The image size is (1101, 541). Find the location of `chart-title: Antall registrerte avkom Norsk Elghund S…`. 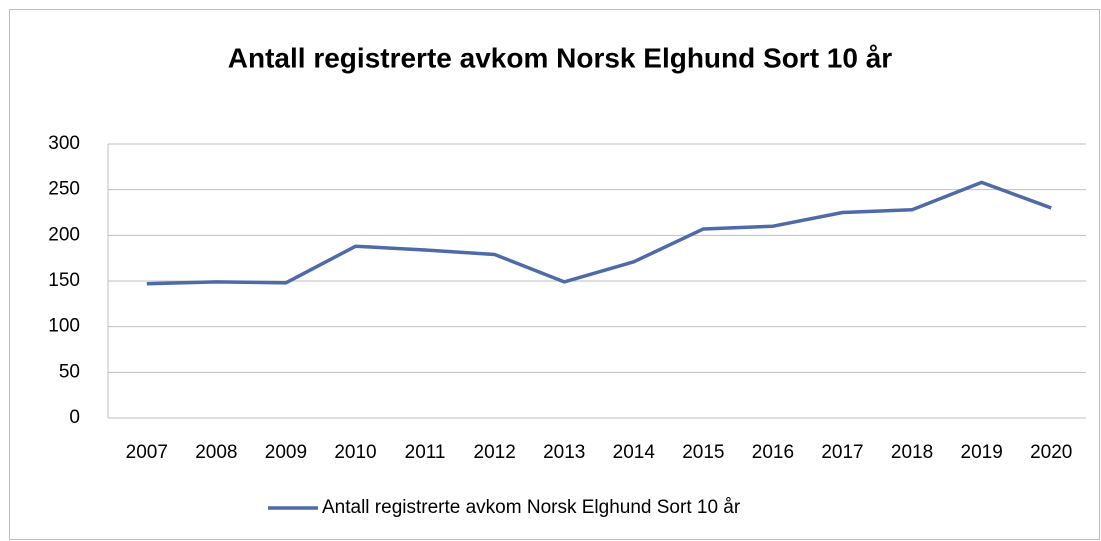

chart-title: Antall registrerte avkom Norsk Elghund S… is located at coordinates (560, 57).